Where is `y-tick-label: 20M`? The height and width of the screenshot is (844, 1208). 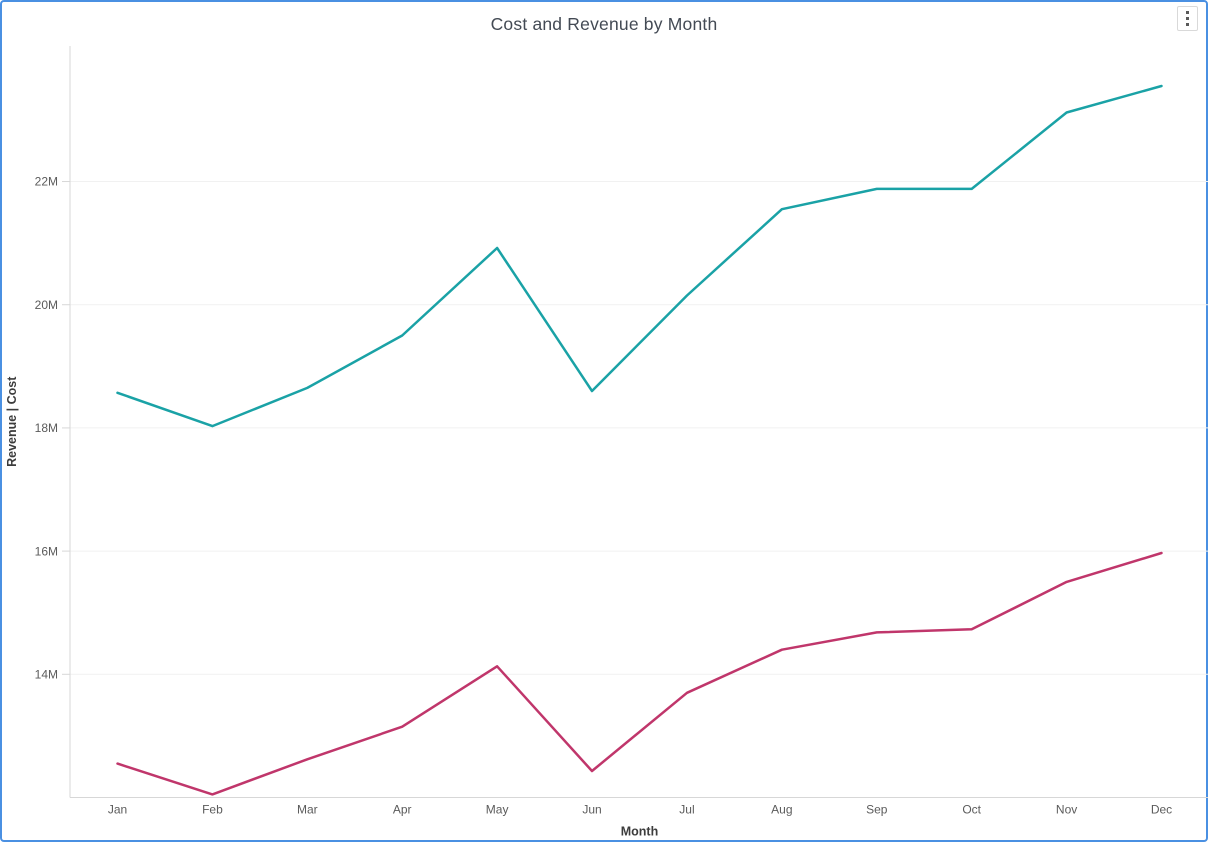 y-tick-label: 20M is located at coordinates (46, 305).